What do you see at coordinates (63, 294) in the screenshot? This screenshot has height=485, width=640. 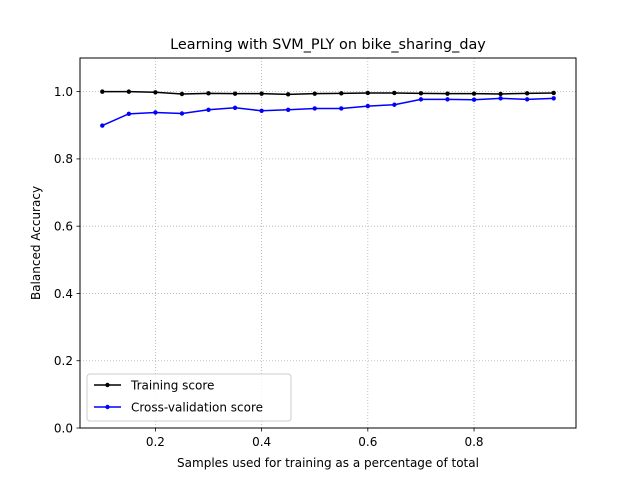 I see `y-tick-label: 0.4` at bounding box center [63, 294].